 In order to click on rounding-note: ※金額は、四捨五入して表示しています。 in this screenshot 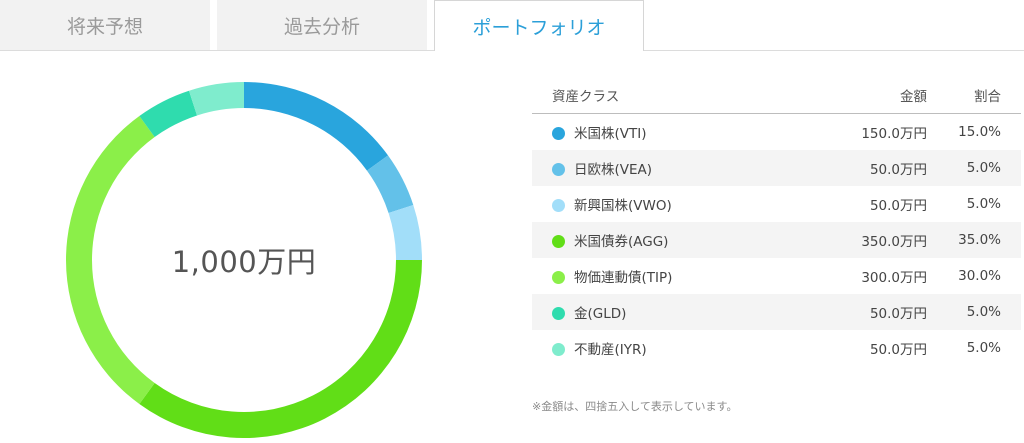, I will do `click(635, 406)`.